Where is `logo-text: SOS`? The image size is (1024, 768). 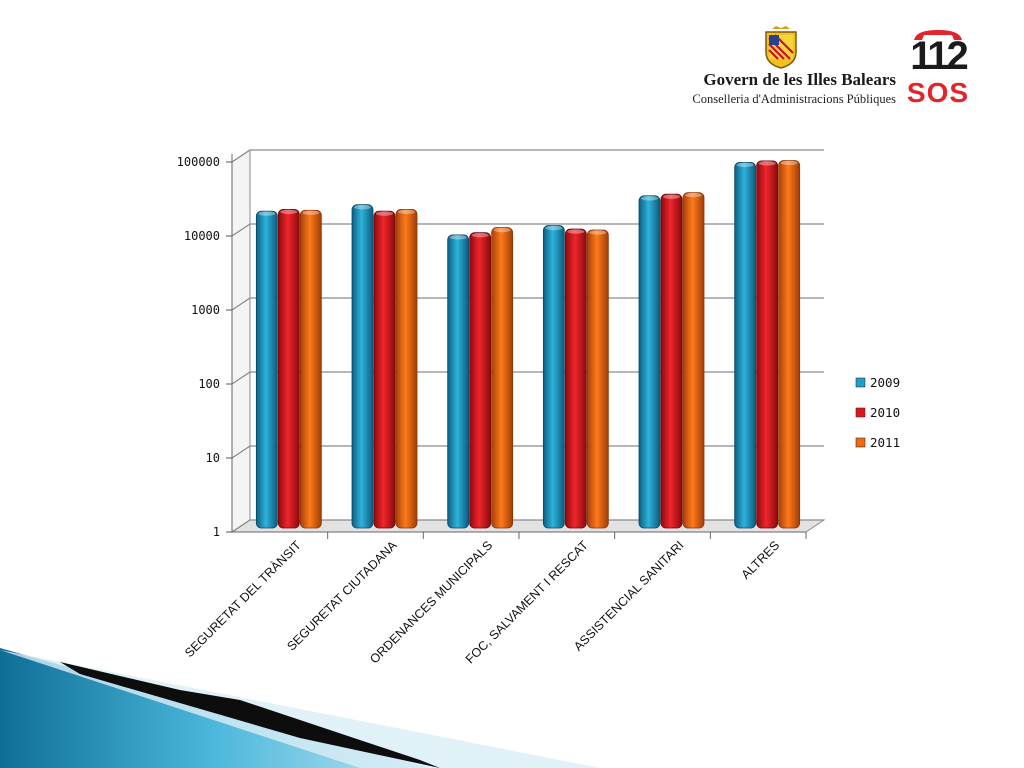
logo-text: SOS is located at coordinates (938, 92).